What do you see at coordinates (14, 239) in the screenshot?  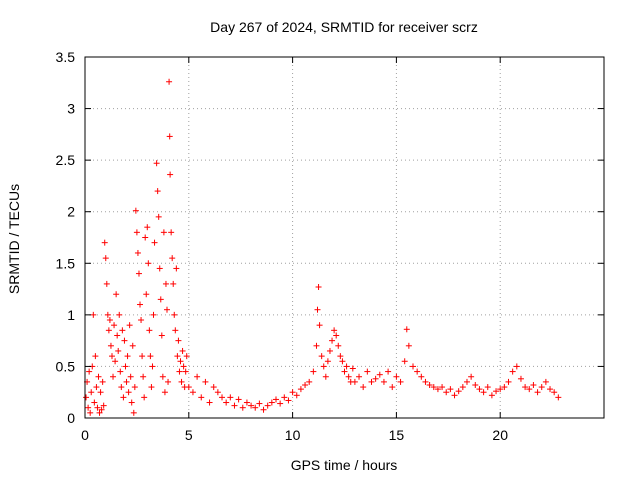 I see `y-axis-title: SRMTID / TECUs` at bounding box center [14, 239].